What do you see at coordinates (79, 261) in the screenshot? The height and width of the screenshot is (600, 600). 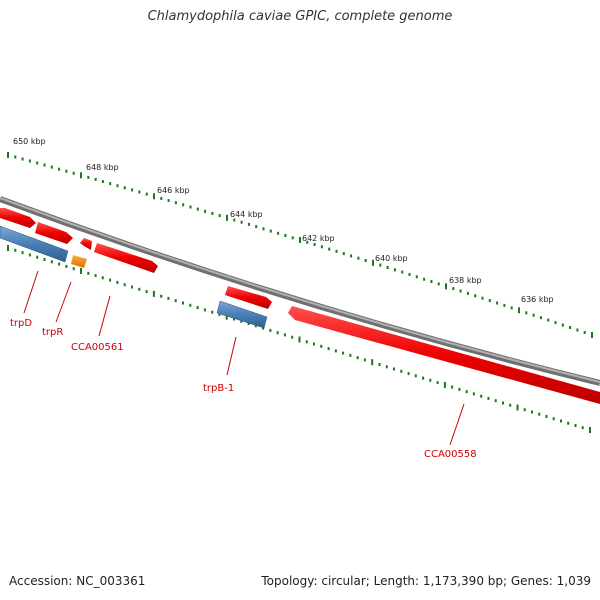 I see `gene-arrow-orange` at bounding box center [79, 261].